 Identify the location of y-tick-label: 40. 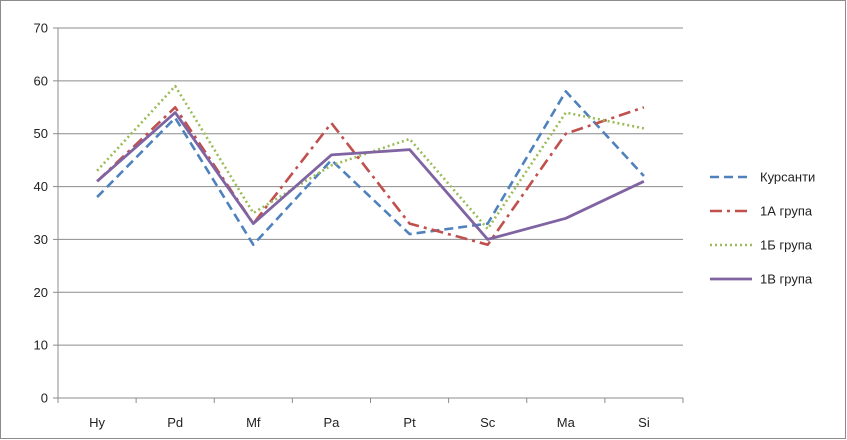
(41, 186).